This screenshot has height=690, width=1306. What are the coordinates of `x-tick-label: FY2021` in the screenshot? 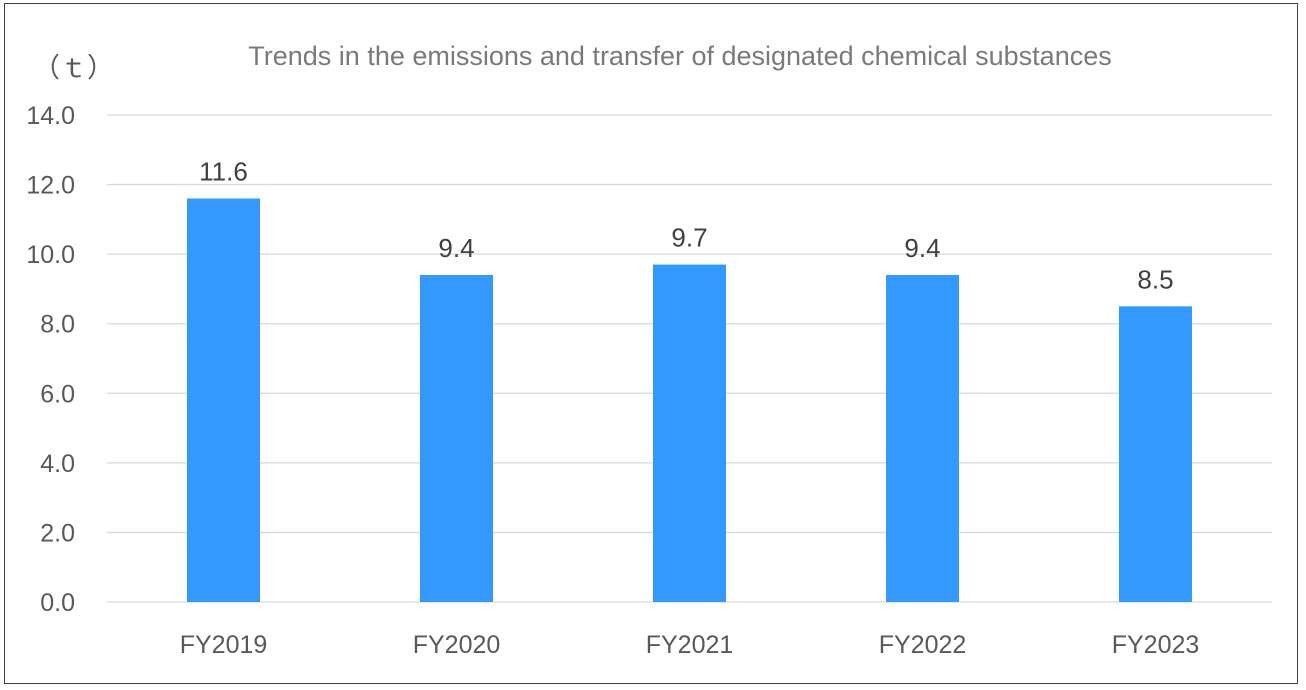 It's located at (690, 645).